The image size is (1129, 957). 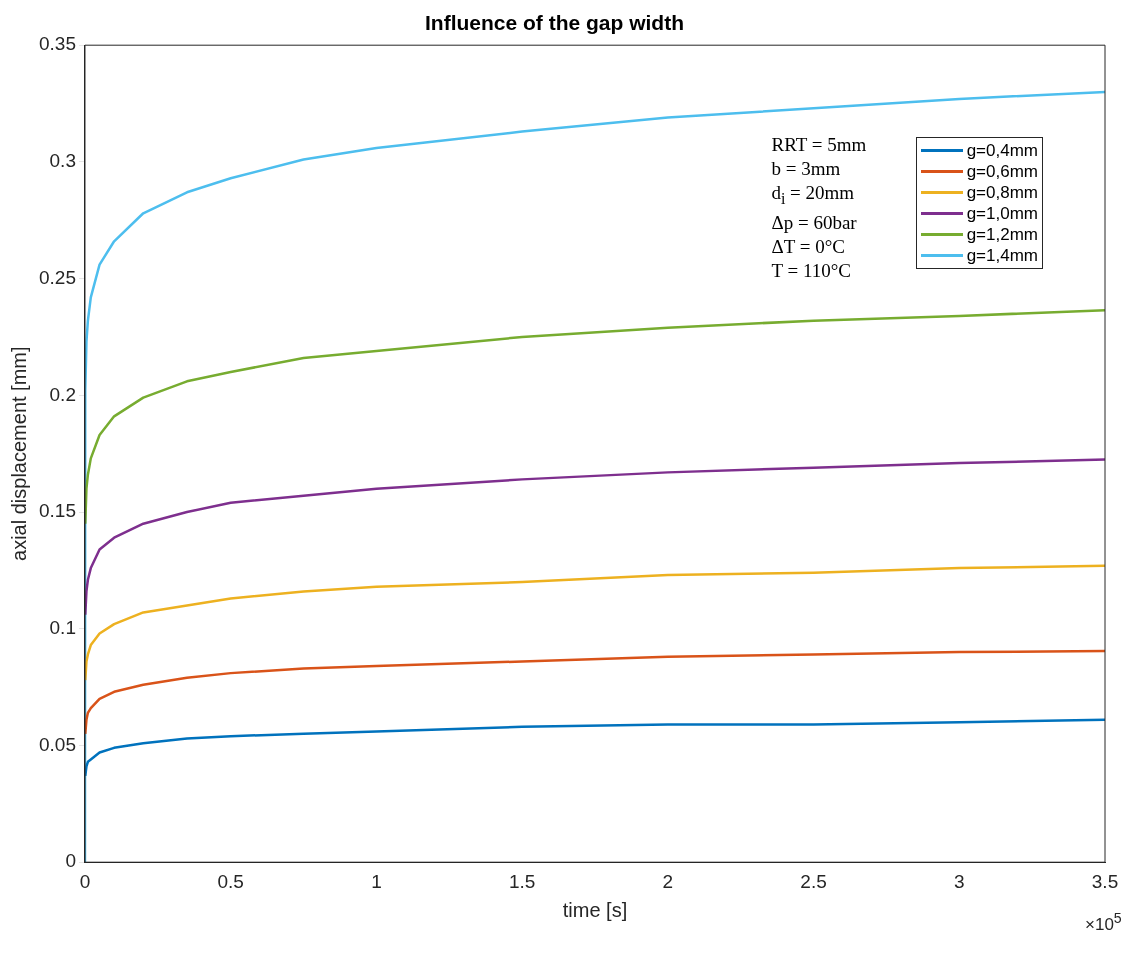 I want to click on y-tick-label: 0.15, so click(x=57, y=511).